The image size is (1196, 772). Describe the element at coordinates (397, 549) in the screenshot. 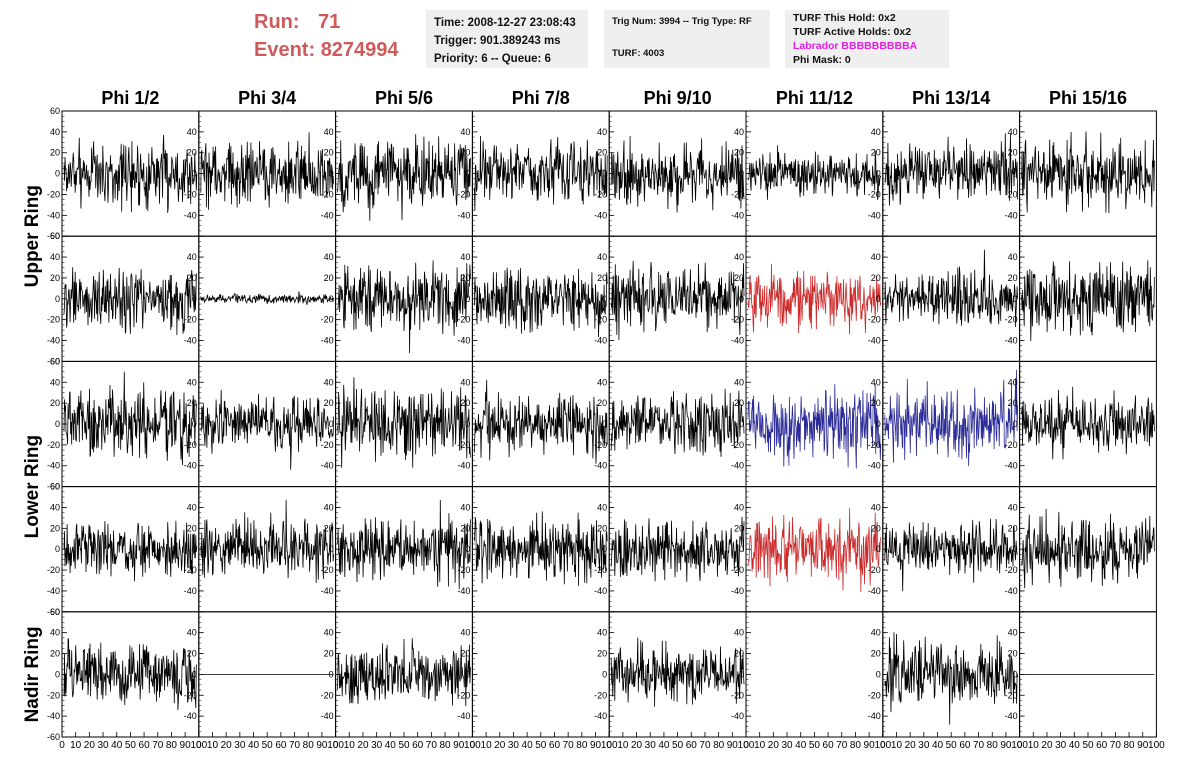

I see `panel-r4-c3: -40-2002040` at that location.